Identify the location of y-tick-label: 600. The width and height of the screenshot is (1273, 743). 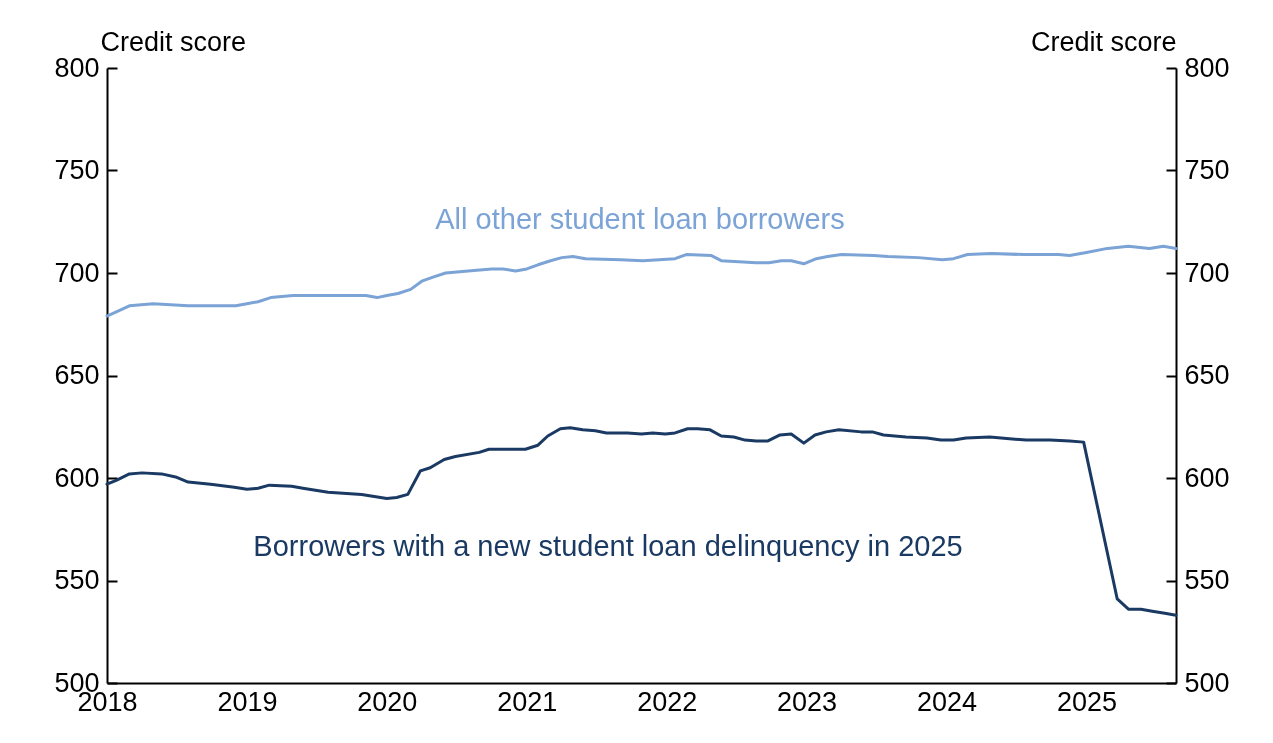
(77, 477).